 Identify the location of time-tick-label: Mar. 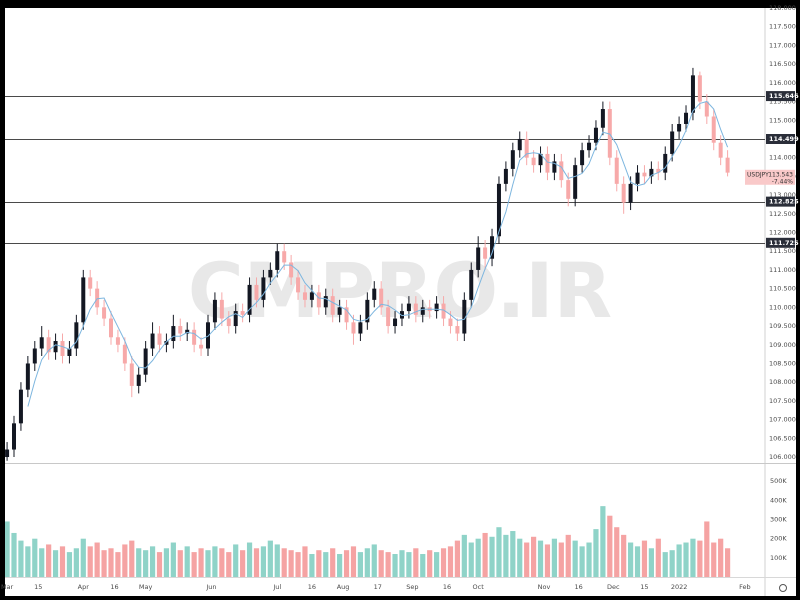
(7, 587).